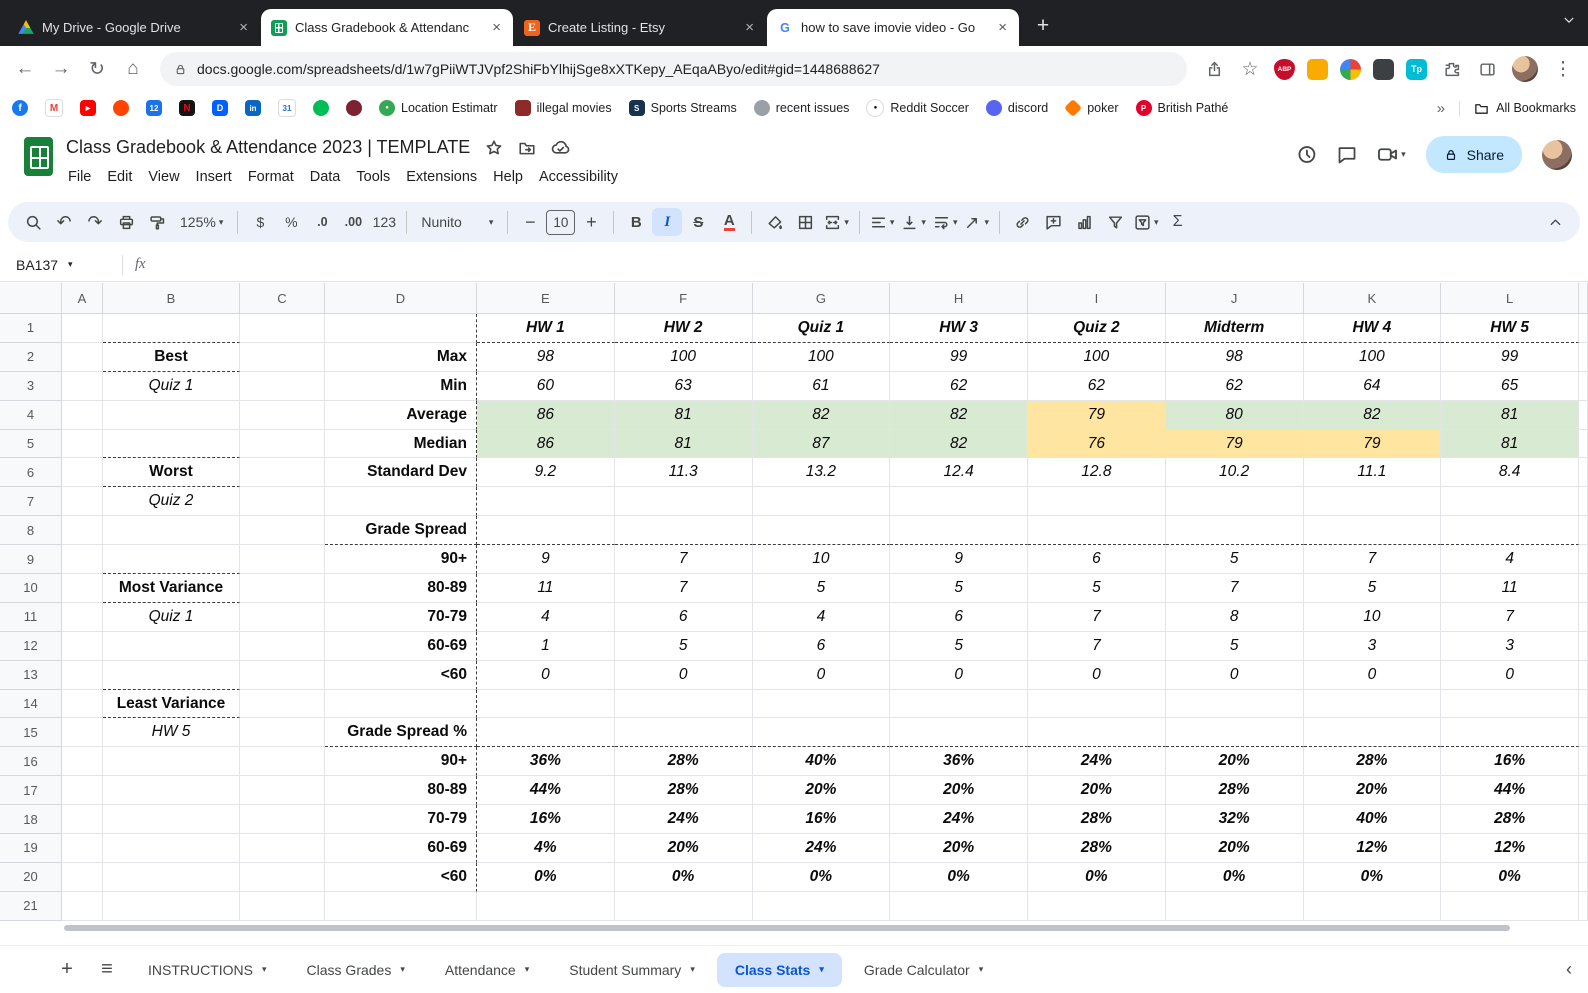 This screenshot has width=1588, height=993. I want to click on cell-J13: 0, so click(1234, 675).